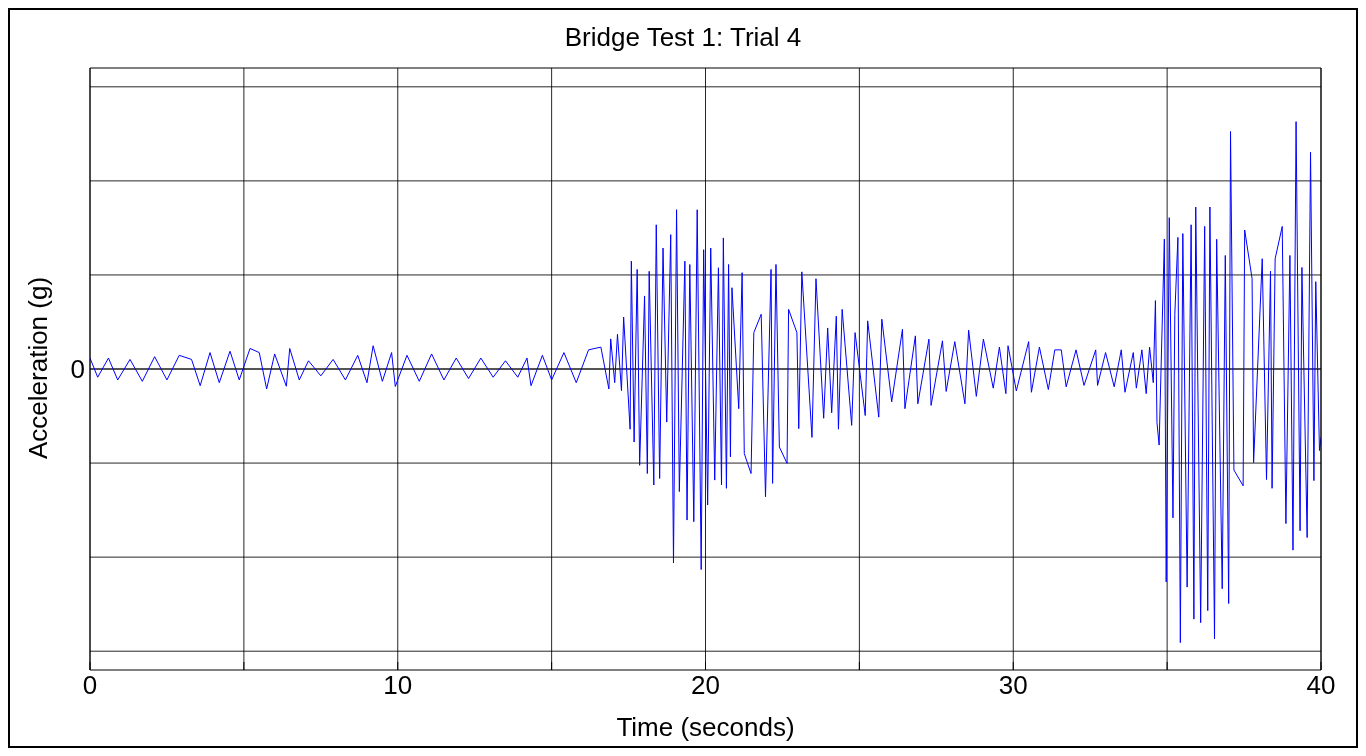  What do you see at coordinates (705, 685) in the screenshot?
I see `x-tick-label: 20` at bounding box center [705, 685].